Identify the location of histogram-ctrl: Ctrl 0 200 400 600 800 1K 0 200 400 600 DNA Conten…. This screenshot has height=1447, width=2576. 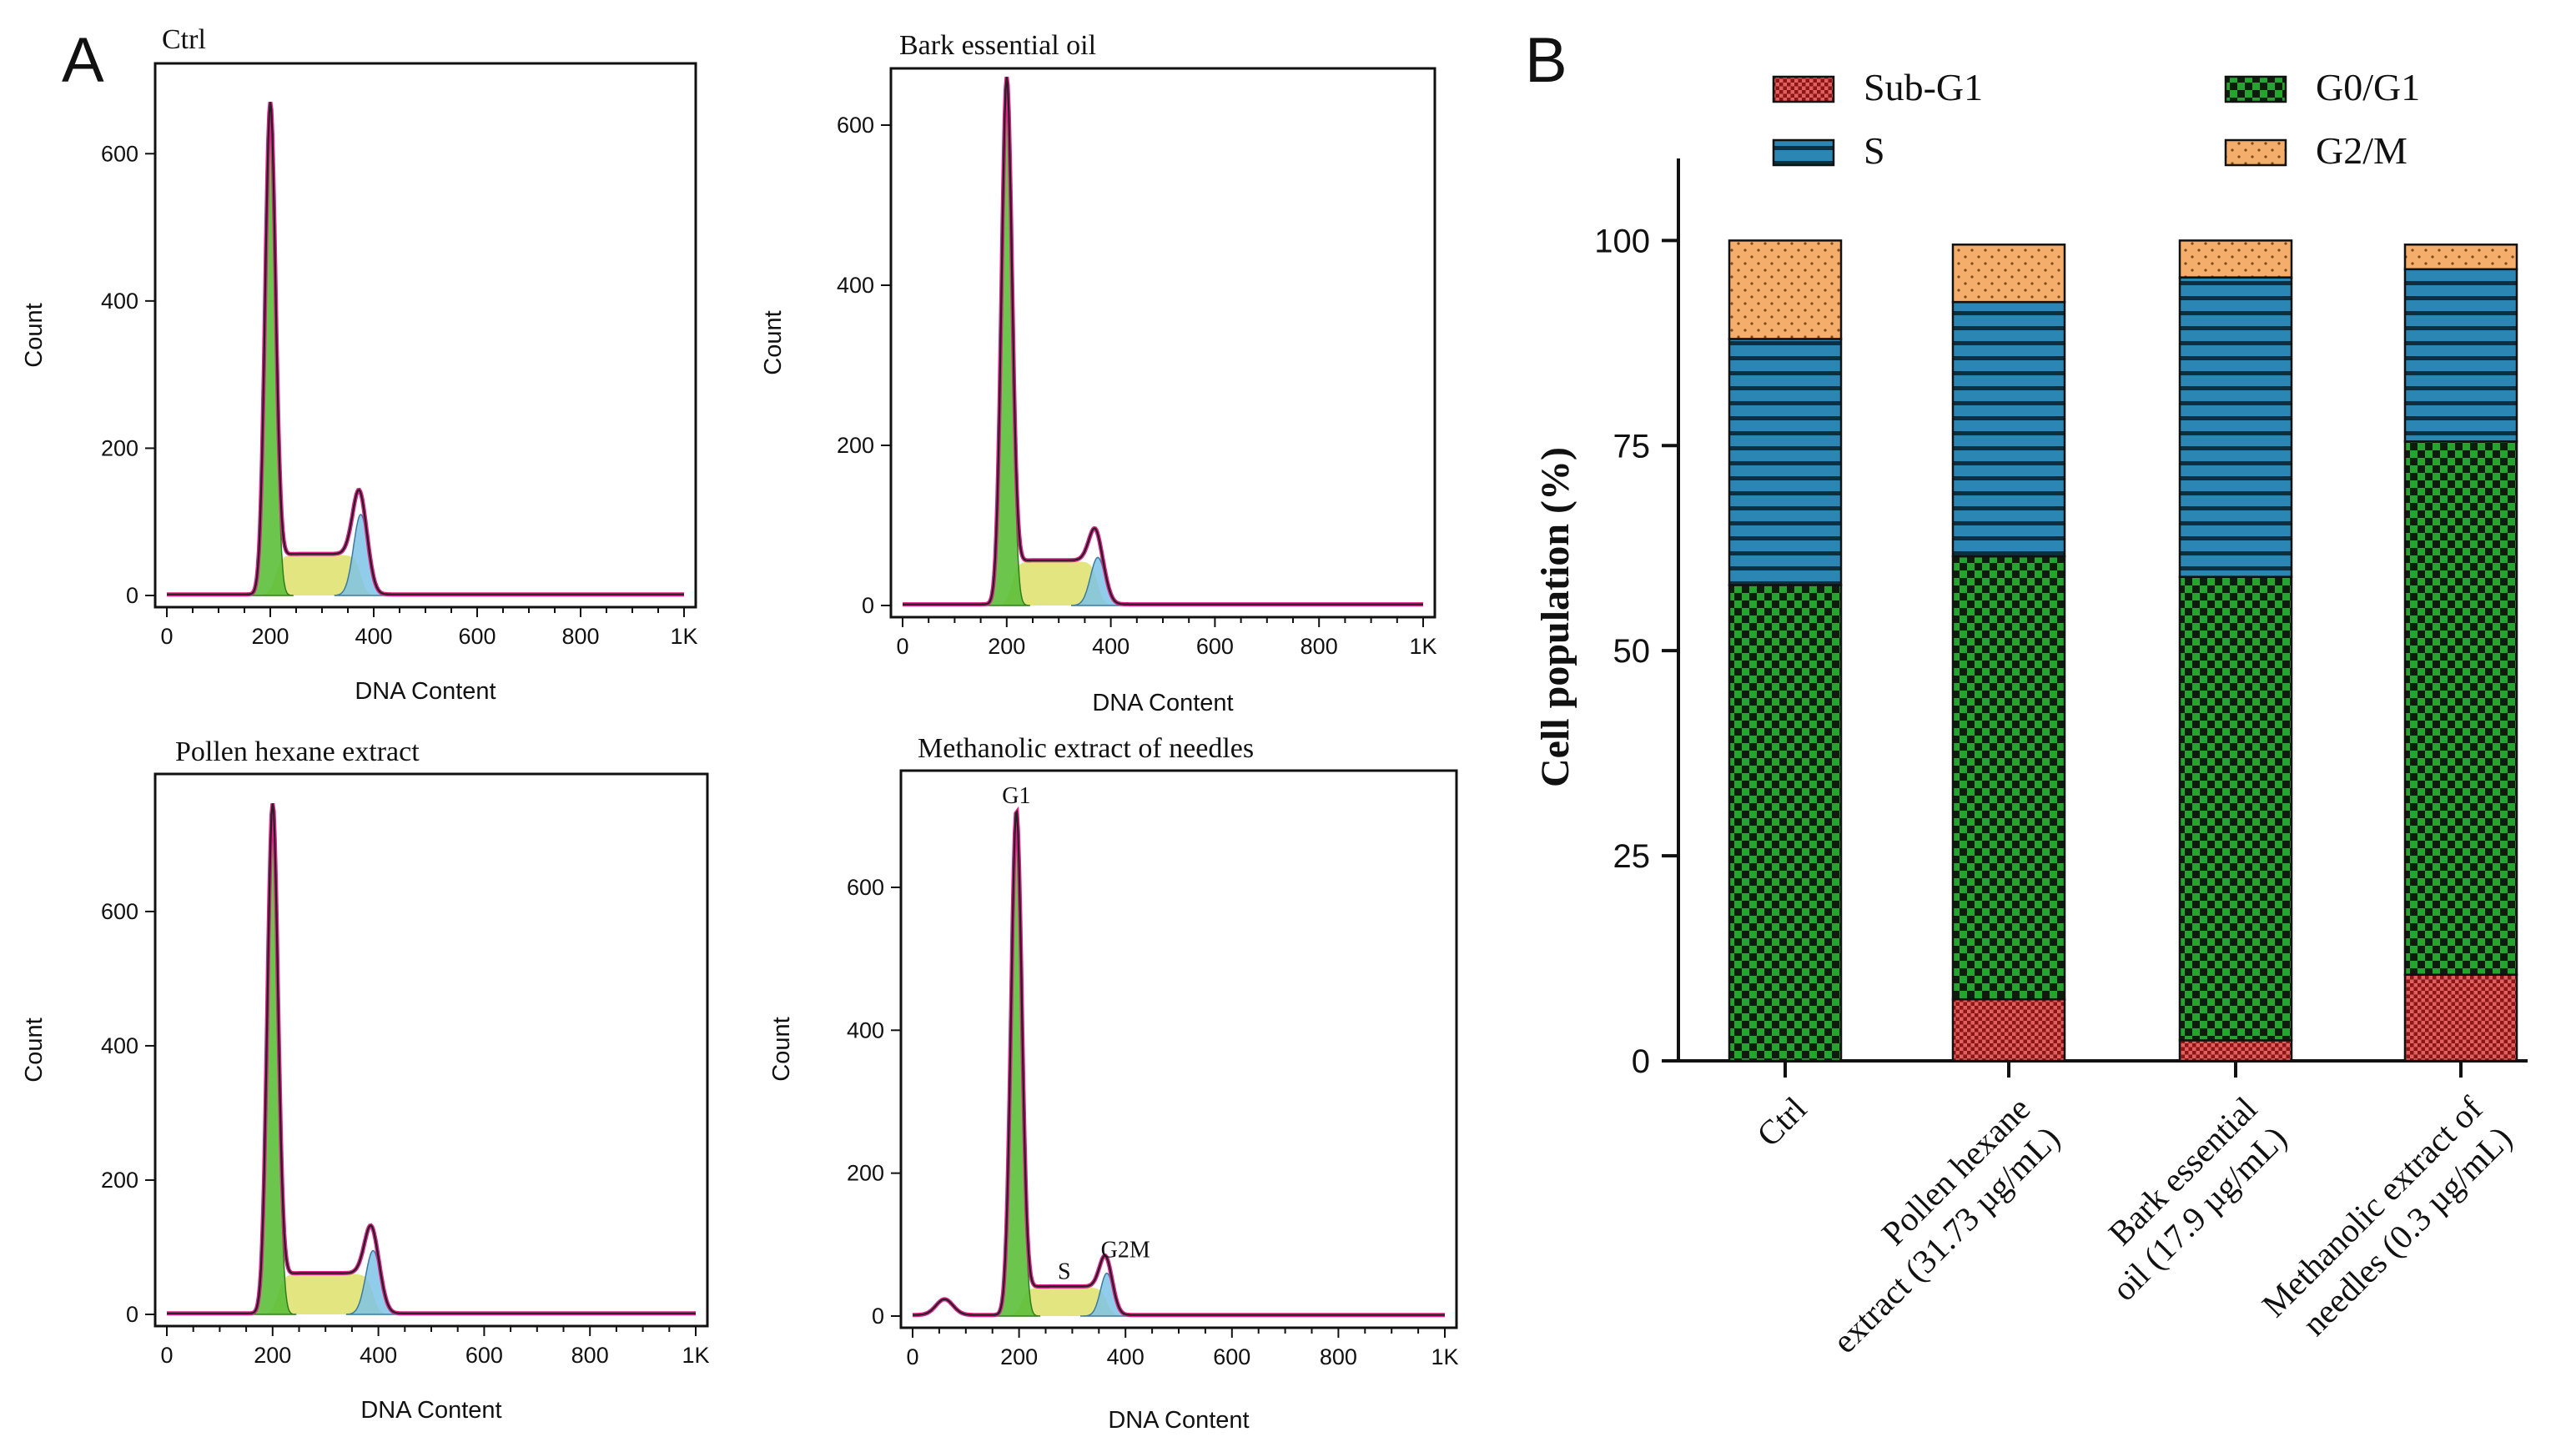
(359, 364).